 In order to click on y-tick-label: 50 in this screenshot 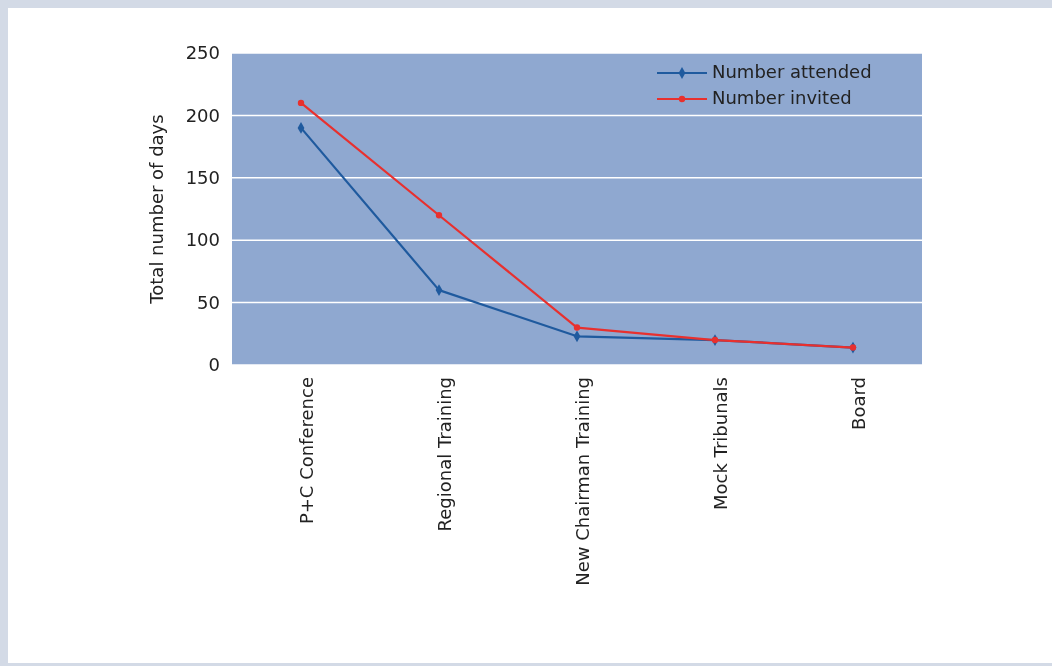, I will do `click(208, 302)`.